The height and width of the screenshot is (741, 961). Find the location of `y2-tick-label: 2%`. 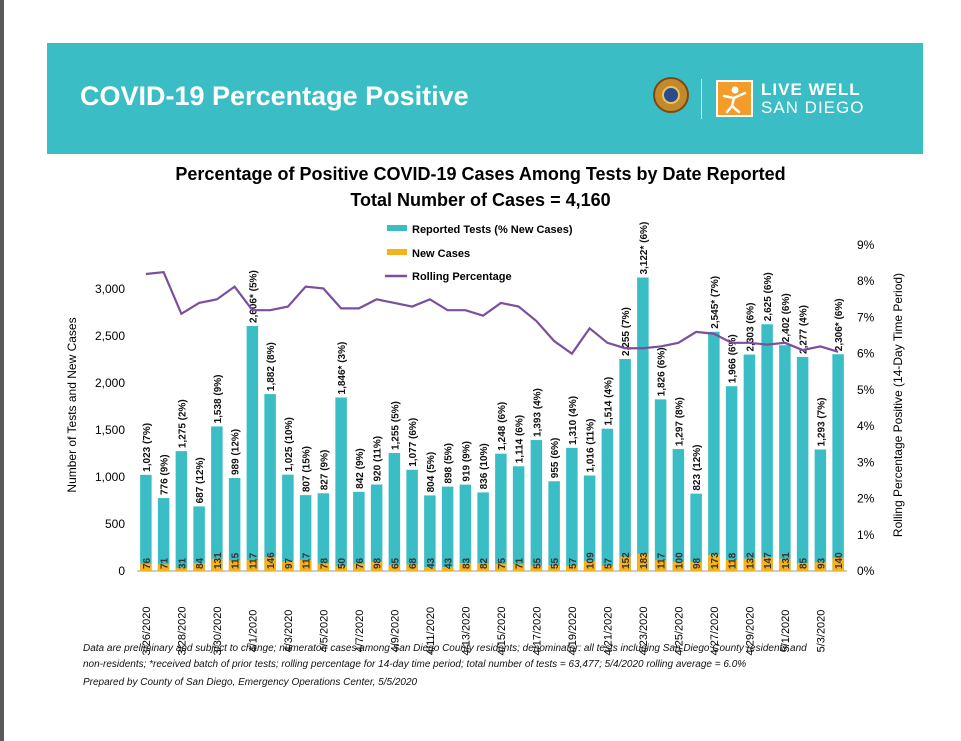

y2-tick-label: 2% is located at coordinates (866, 499).